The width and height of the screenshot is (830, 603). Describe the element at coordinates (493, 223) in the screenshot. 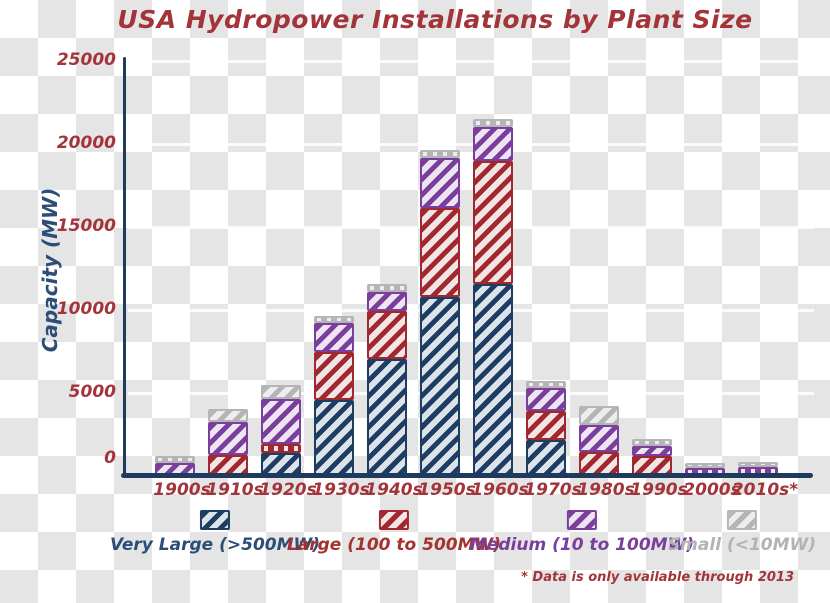

I see `bar-1960s-large-segment` at that location.